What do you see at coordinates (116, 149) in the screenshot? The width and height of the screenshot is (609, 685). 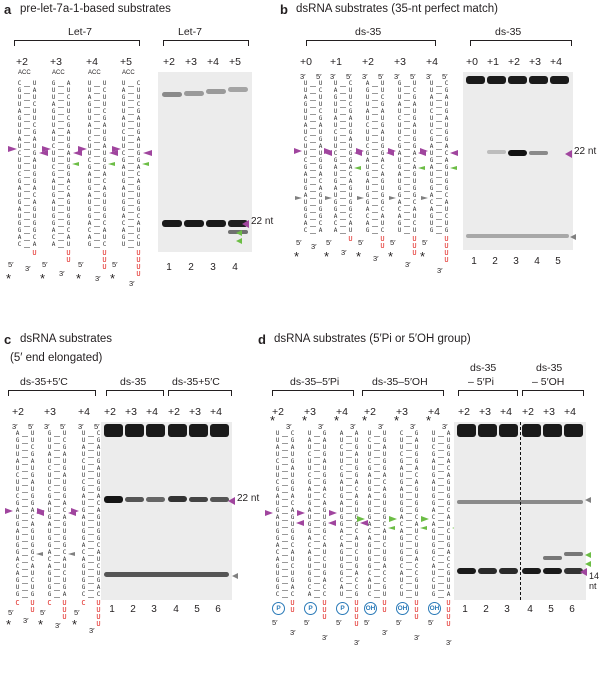 I see `hairpin-4-purple-marker-left` at bounding box center [116, 149].